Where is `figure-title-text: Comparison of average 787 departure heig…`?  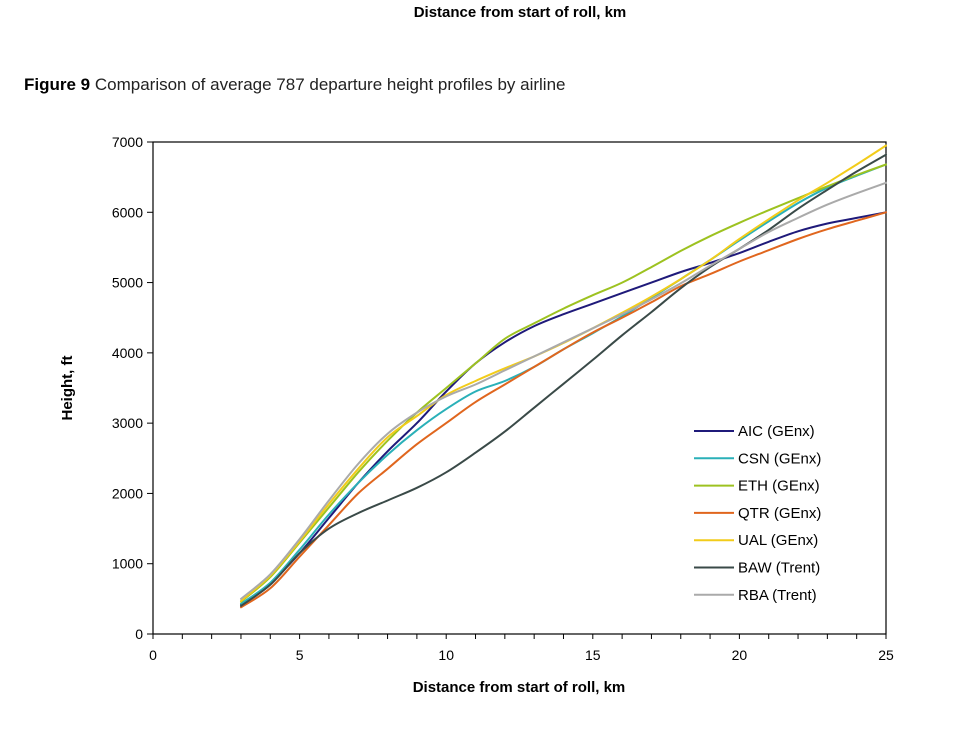 figure-title-text: Comparison of average 787 departure heig… is located at coordinates (330, 84).